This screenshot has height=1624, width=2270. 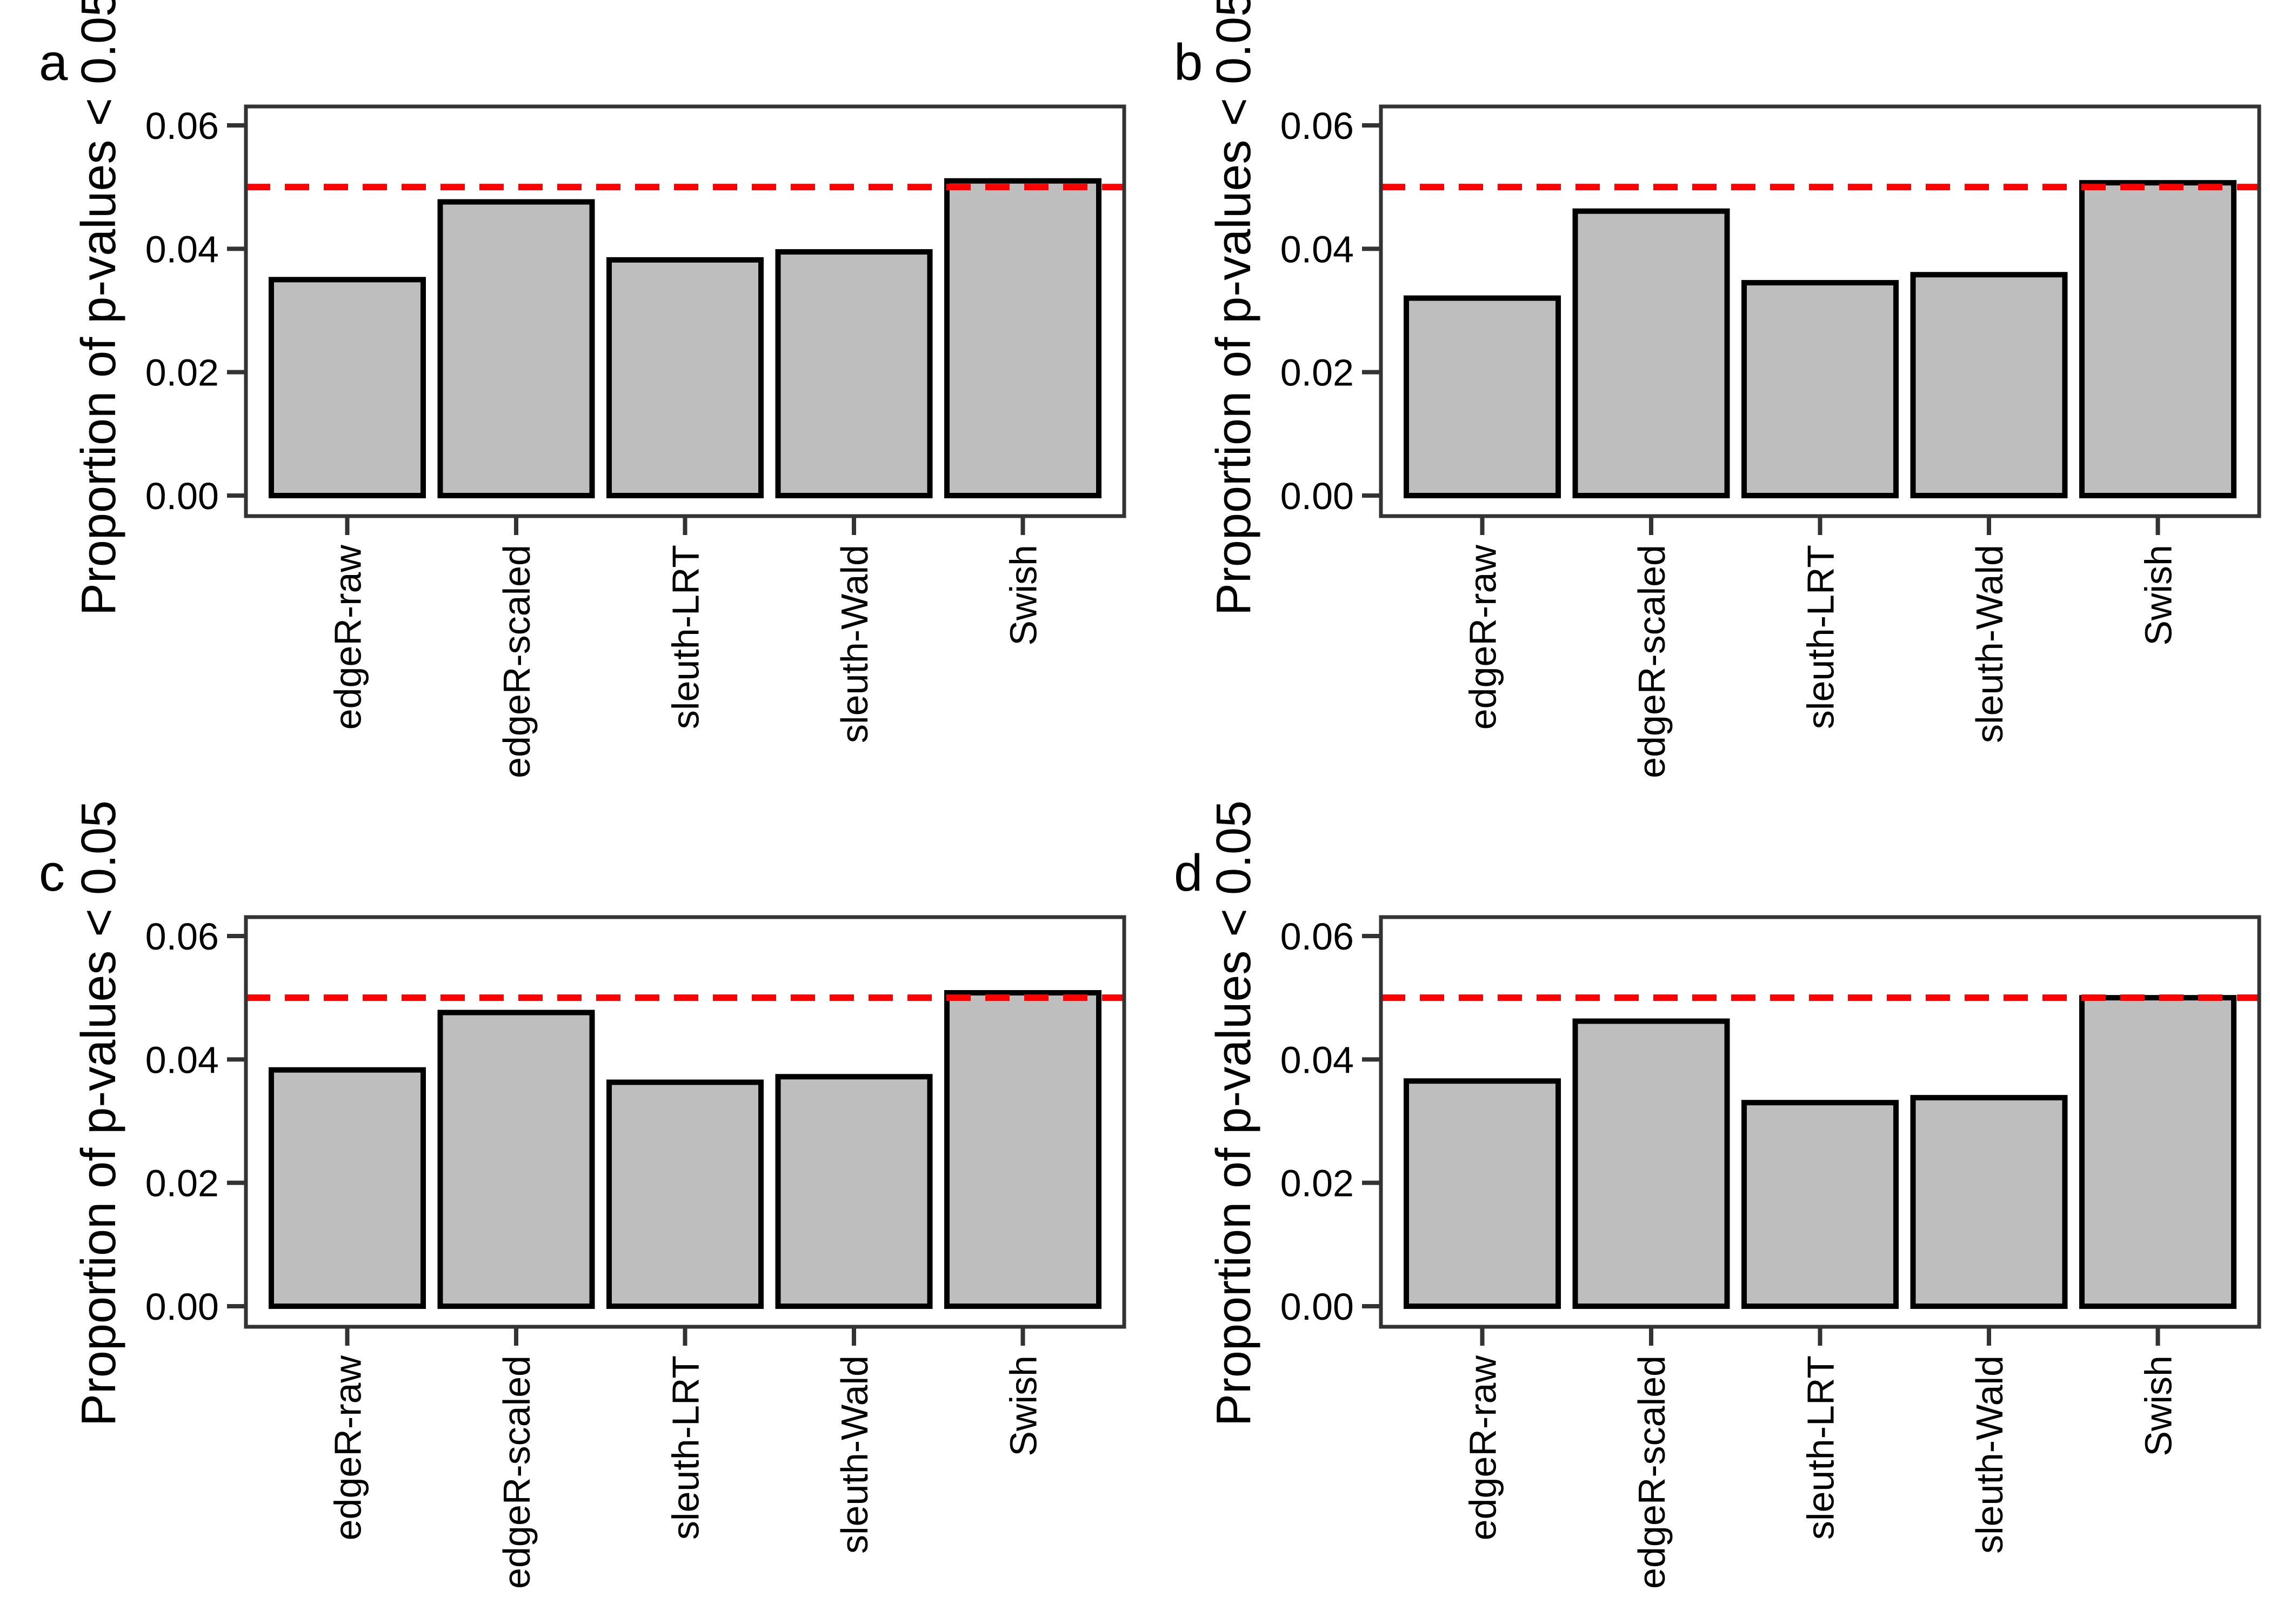 What do you see at coordinates (182, 496) in the screenshot?
I see `y-tick-label-a-0: 0.00` at bounding box center [182, 496].